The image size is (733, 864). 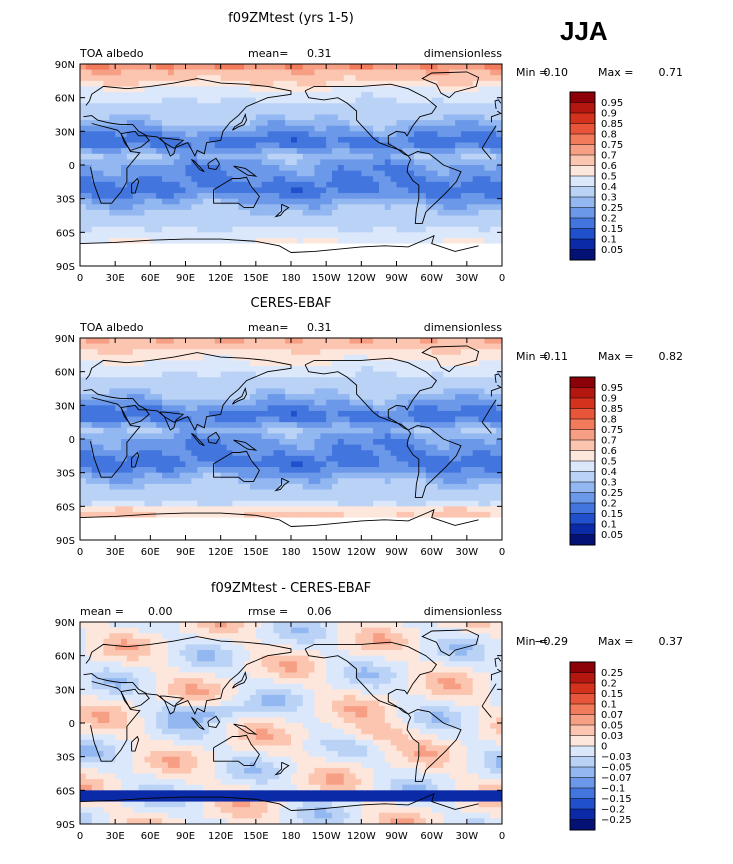 What do you see at coordinates (671, 72) in the screenshot?
I see `max-value: 0.71` at bounding box center [671, 72].